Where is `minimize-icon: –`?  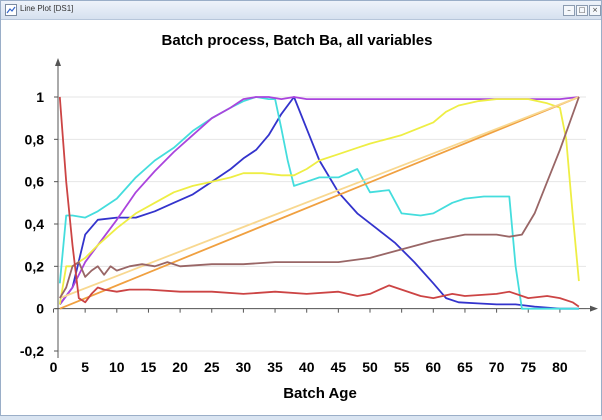 minimize-icon: – is located at coordinates (569, 10).